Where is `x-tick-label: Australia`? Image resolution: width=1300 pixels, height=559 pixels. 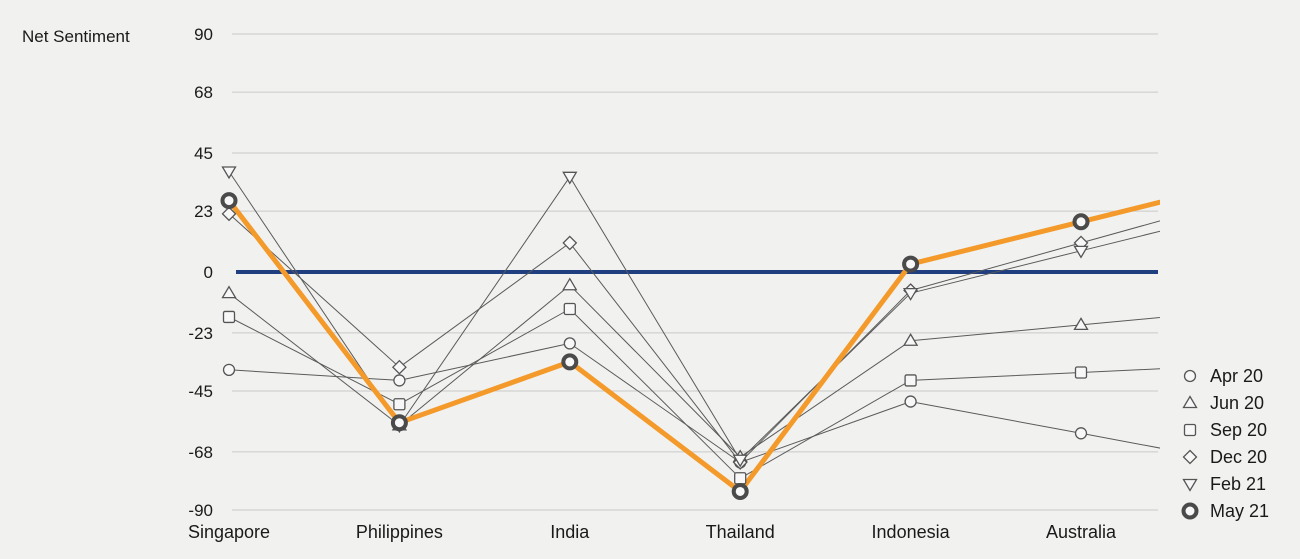 x-tick-label: Australia is located at coordinates (1081, 532).